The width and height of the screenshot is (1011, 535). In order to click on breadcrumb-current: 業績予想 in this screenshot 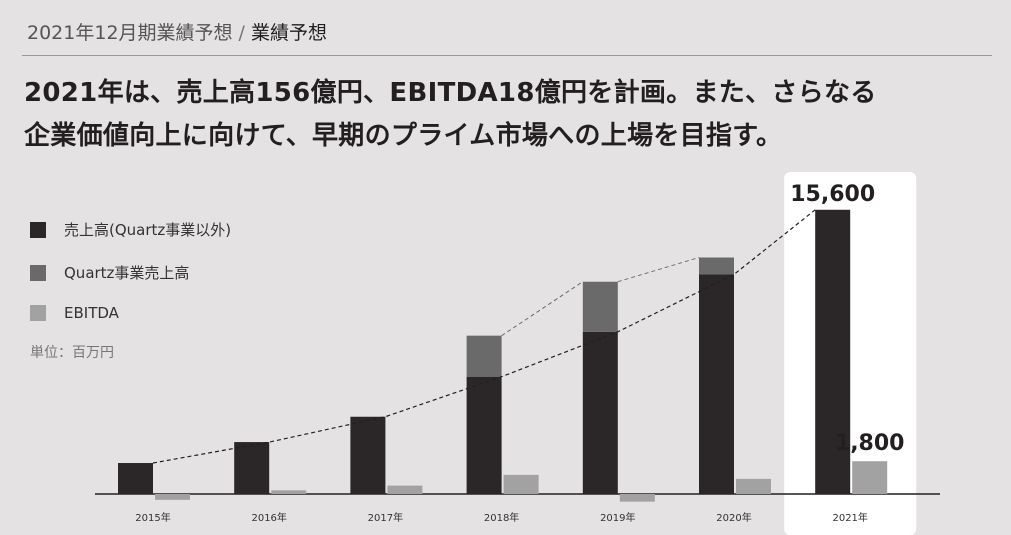, I will do `click(288, 33)`.